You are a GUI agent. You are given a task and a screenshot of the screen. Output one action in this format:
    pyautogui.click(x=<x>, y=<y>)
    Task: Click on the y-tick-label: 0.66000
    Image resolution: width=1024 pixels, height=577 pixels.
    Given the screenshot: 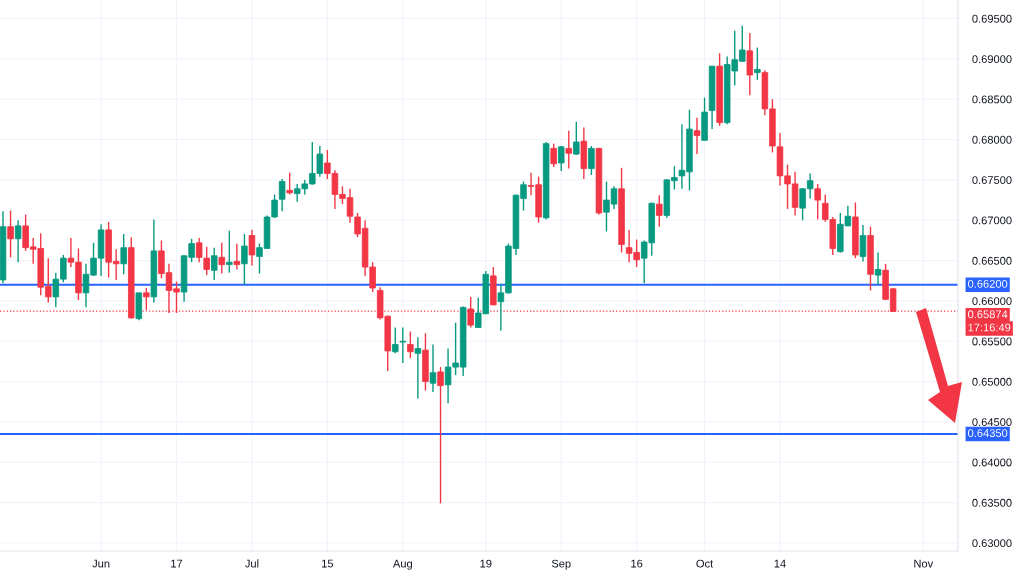 What is the action you would take?
    pyautogui.click(x=992, y=301)
    